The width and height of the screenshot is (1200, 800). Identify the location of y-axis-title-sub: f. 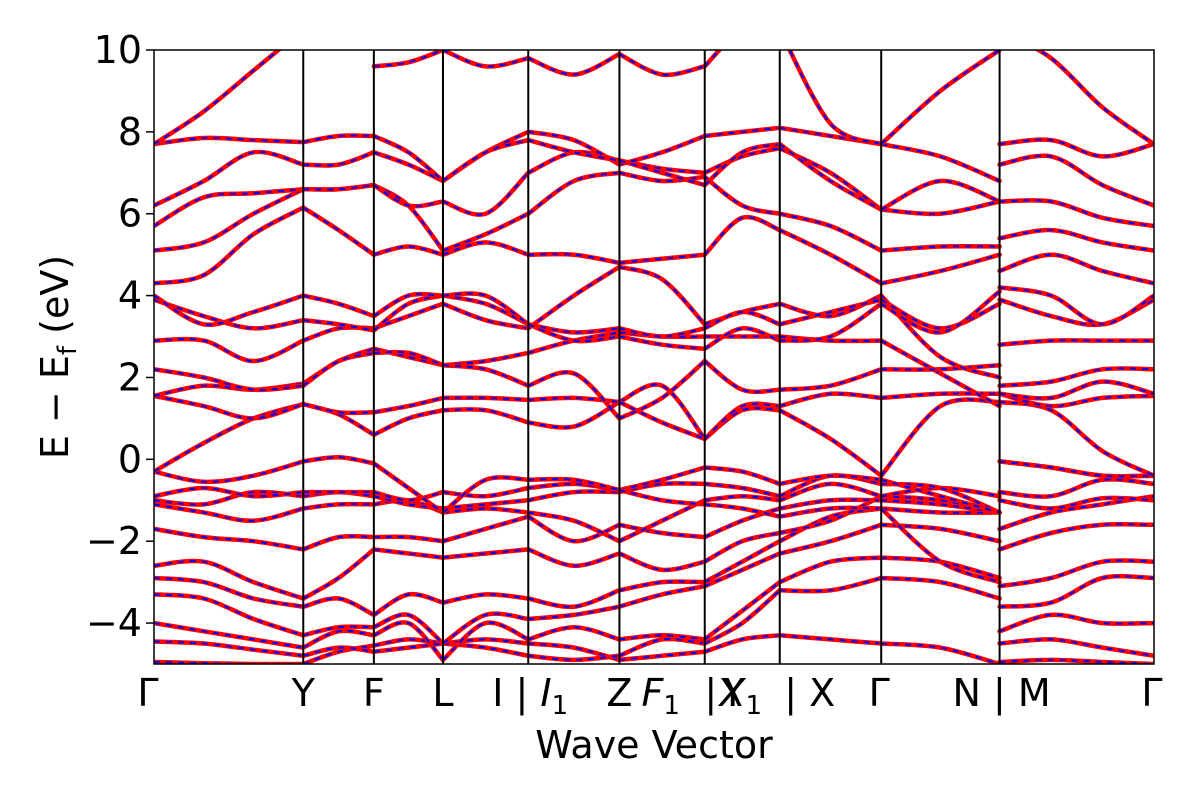
(68, 350).